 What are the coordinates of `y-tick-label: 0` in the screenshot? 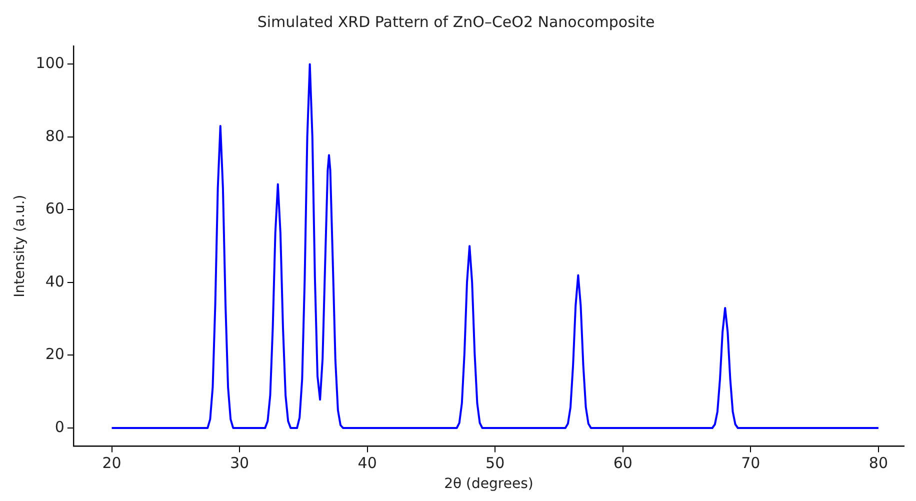 It's located at (59, 427).